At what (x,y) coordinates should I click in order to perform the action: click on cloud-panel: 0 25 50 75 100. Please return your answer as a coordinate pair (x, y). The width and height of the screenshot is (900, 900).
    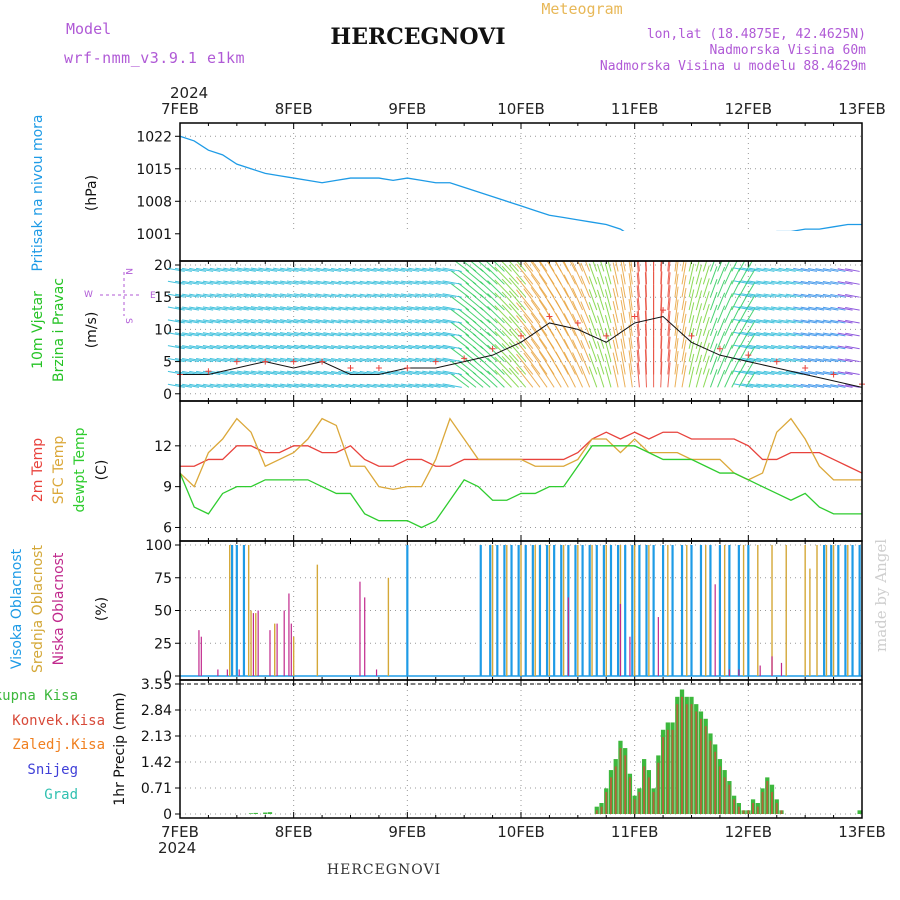
    Looking at the image, I should click on (504, 611).